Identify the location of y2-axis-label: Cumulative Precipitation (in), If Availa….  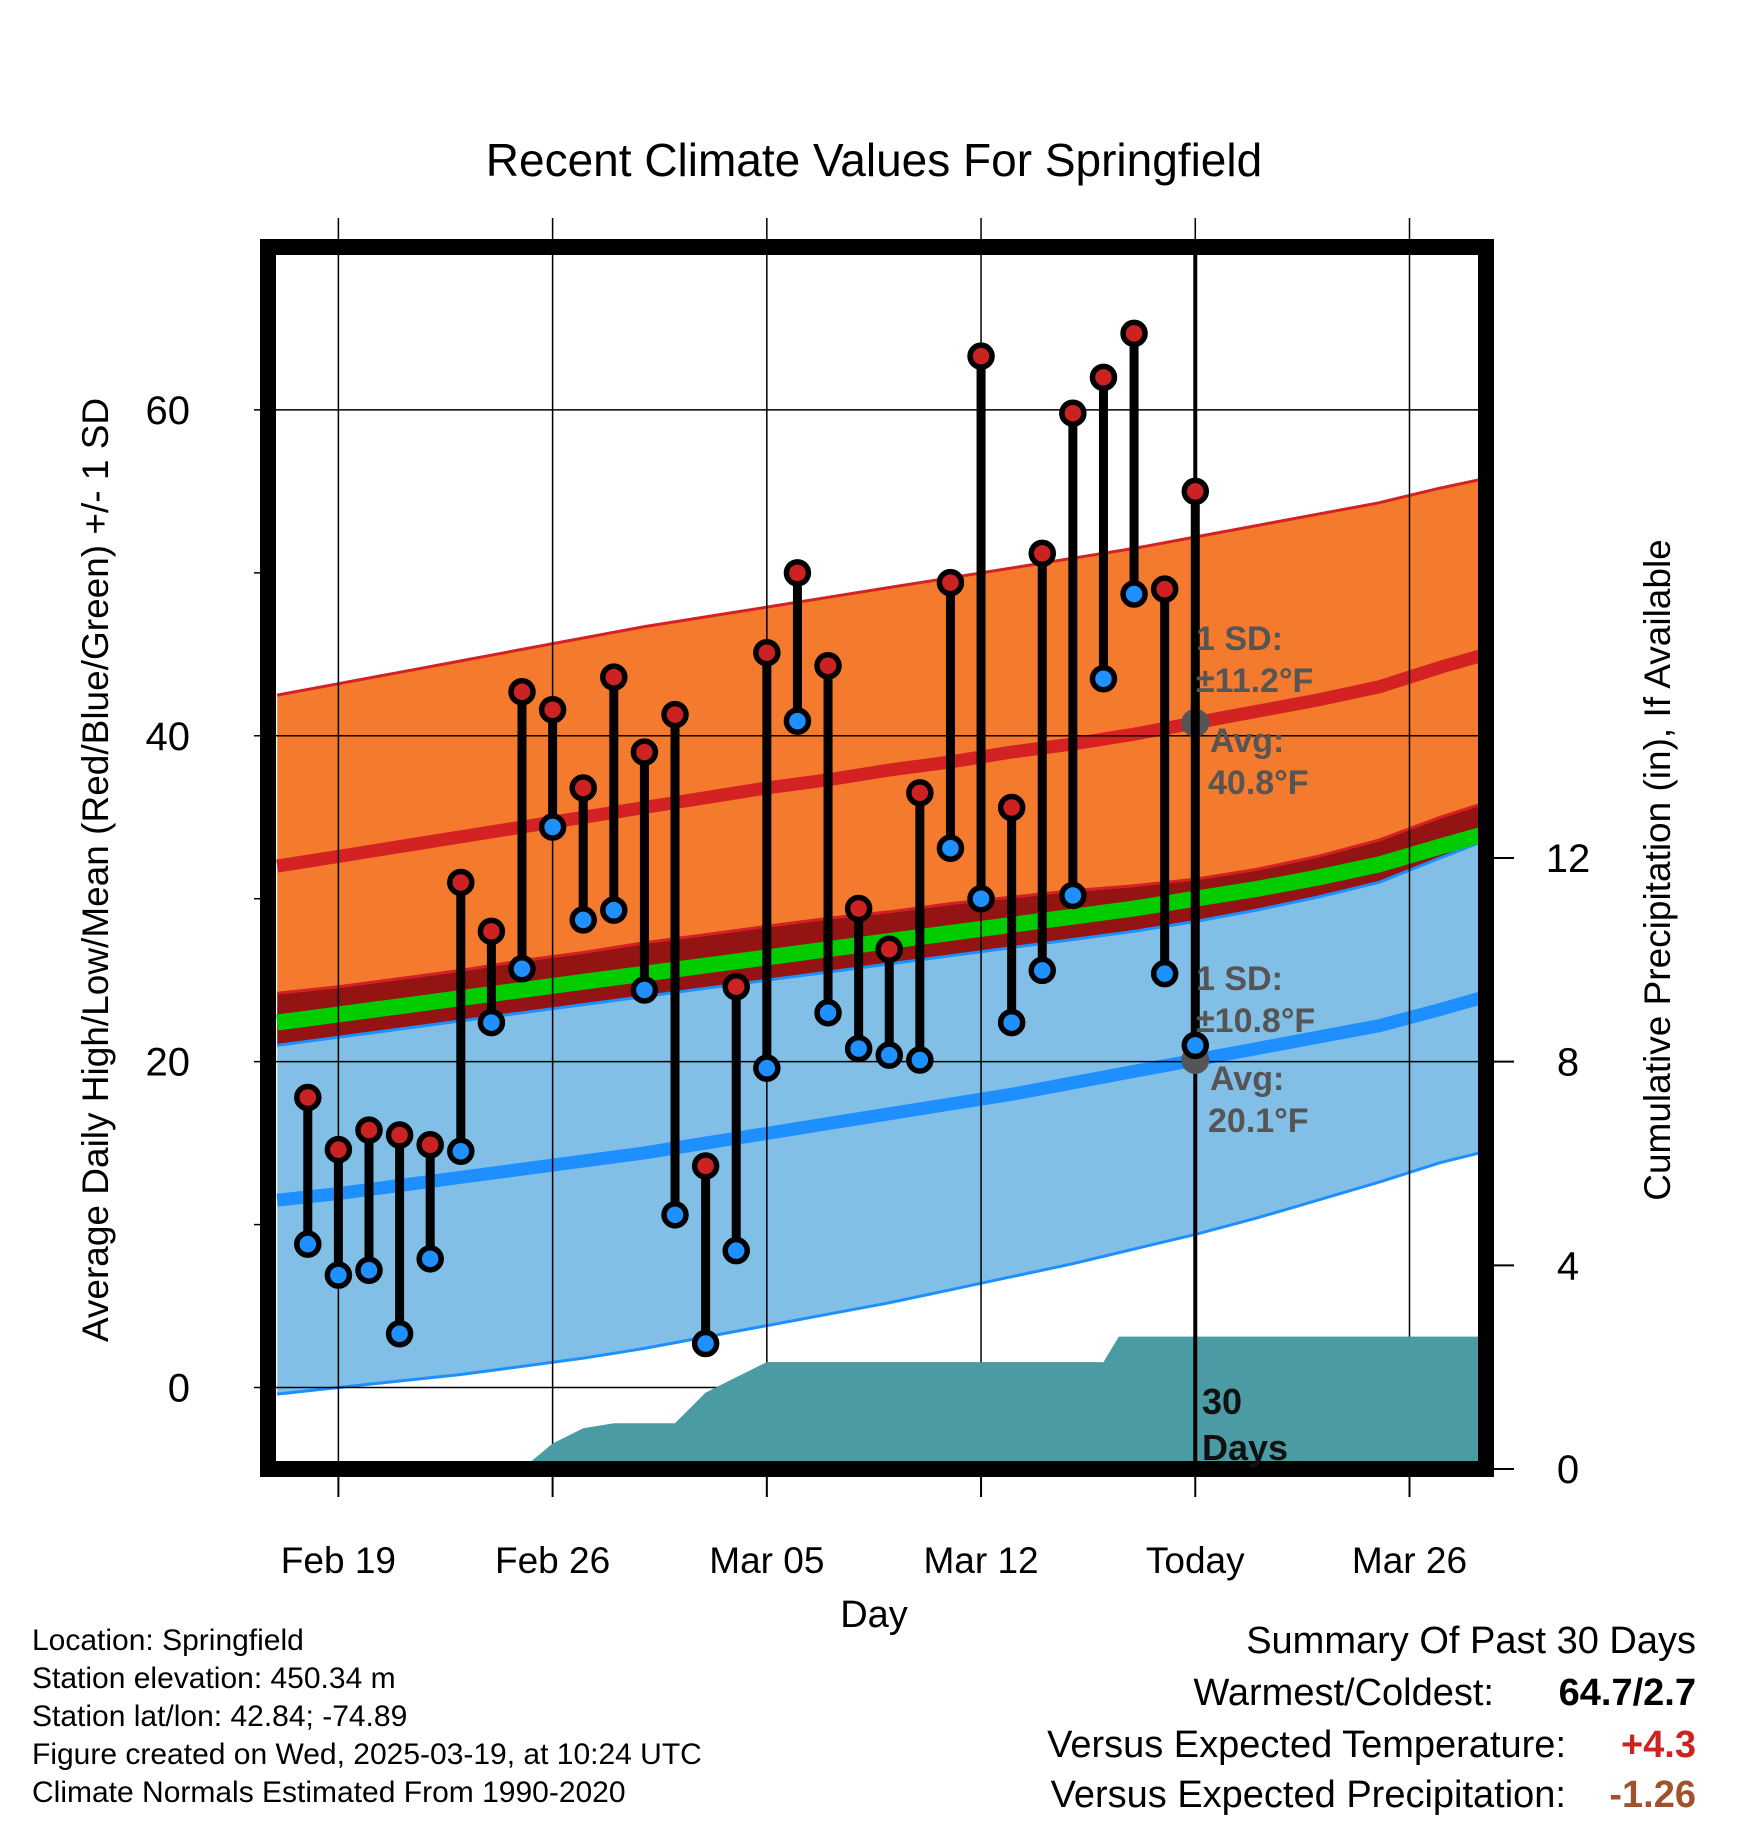
(1657, 870).